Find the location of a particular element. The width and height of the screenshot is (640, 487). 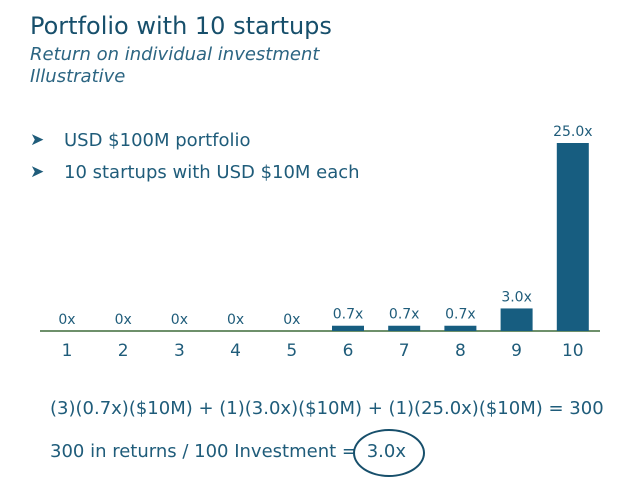

page-subtitle: Return on individual investment is located at coordinates (175, 54).